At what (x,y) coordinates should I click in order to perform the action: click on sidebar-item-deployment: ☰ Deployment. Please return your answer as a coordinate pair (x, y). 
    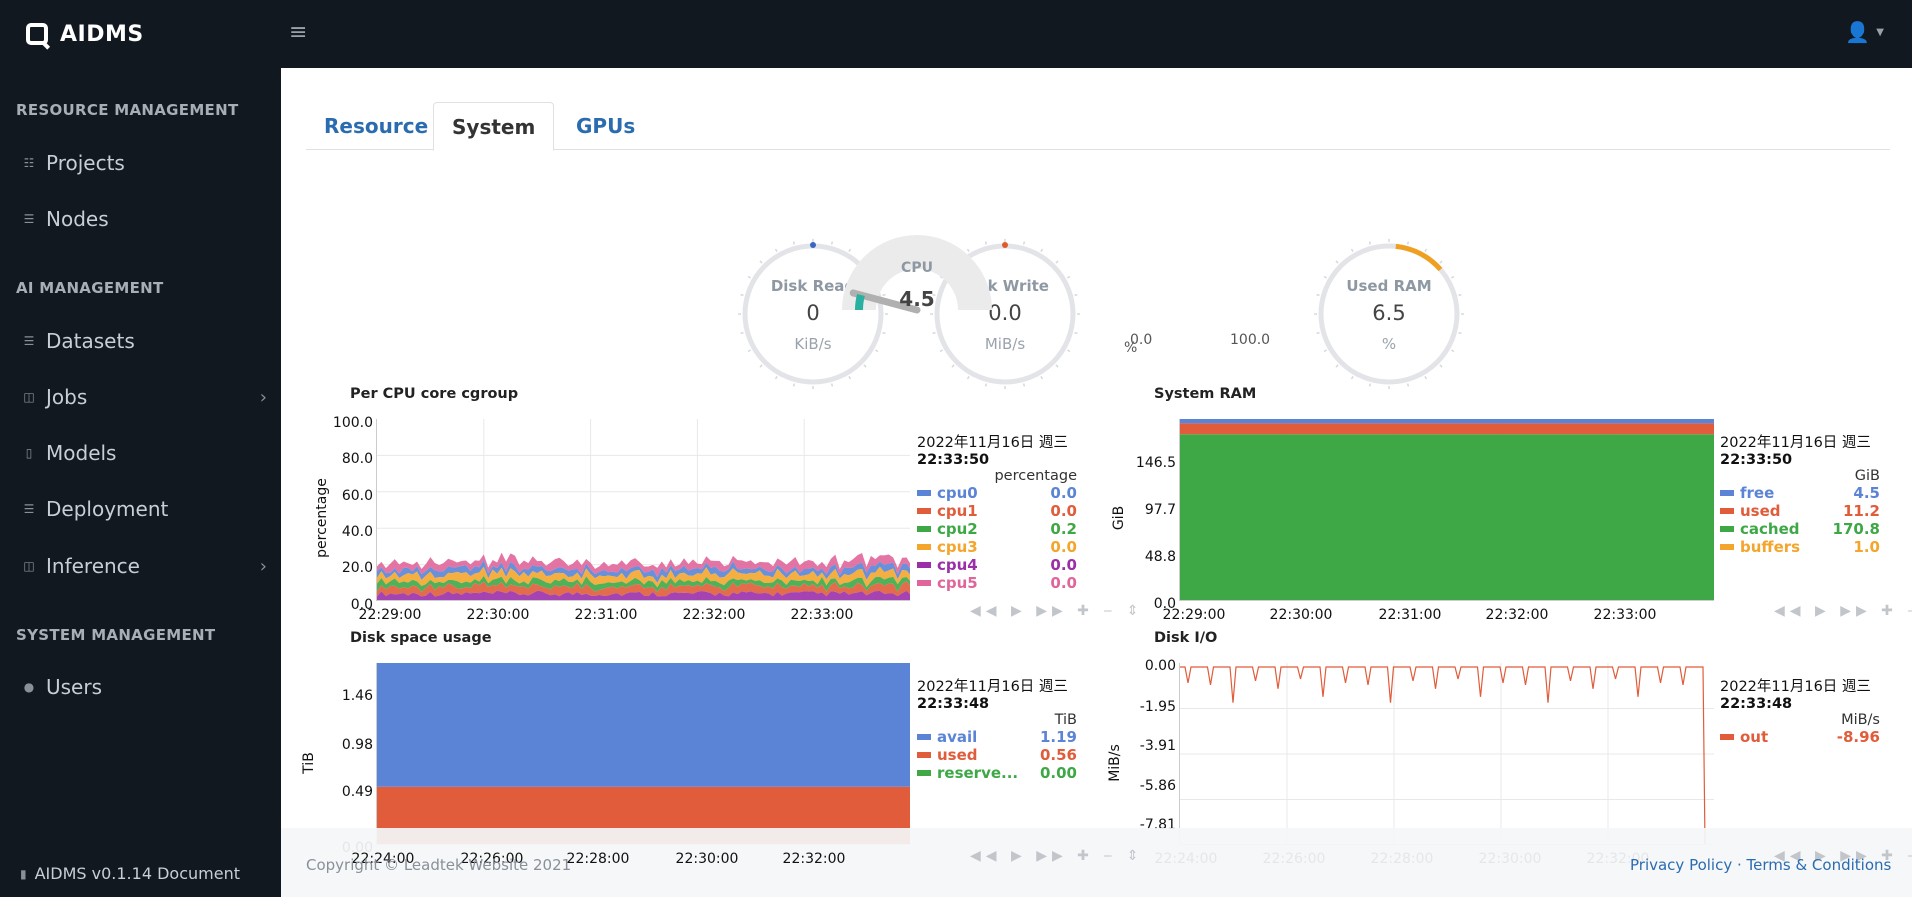
    Looking at the image, I should click on (144, 509).